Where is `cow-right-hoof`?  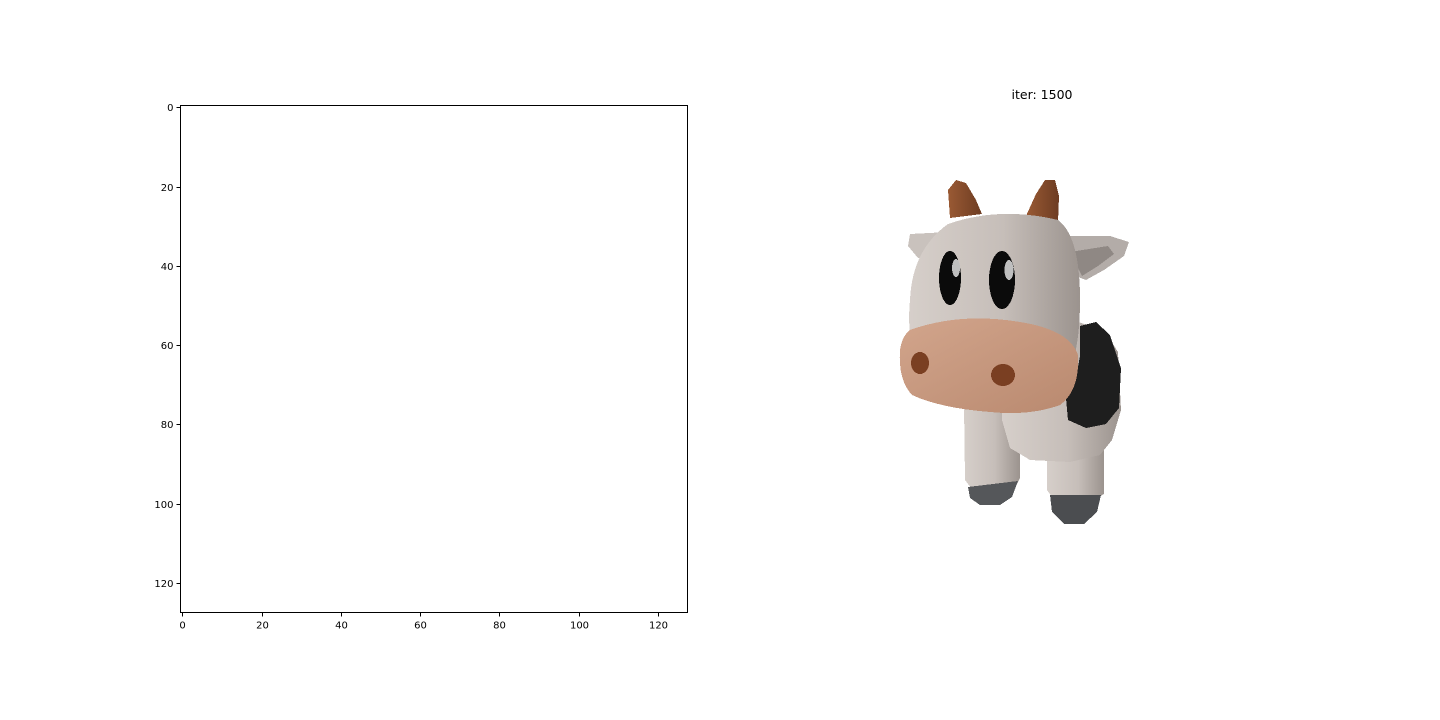
cow-right-hoof is located at coordinates (1075, 509).